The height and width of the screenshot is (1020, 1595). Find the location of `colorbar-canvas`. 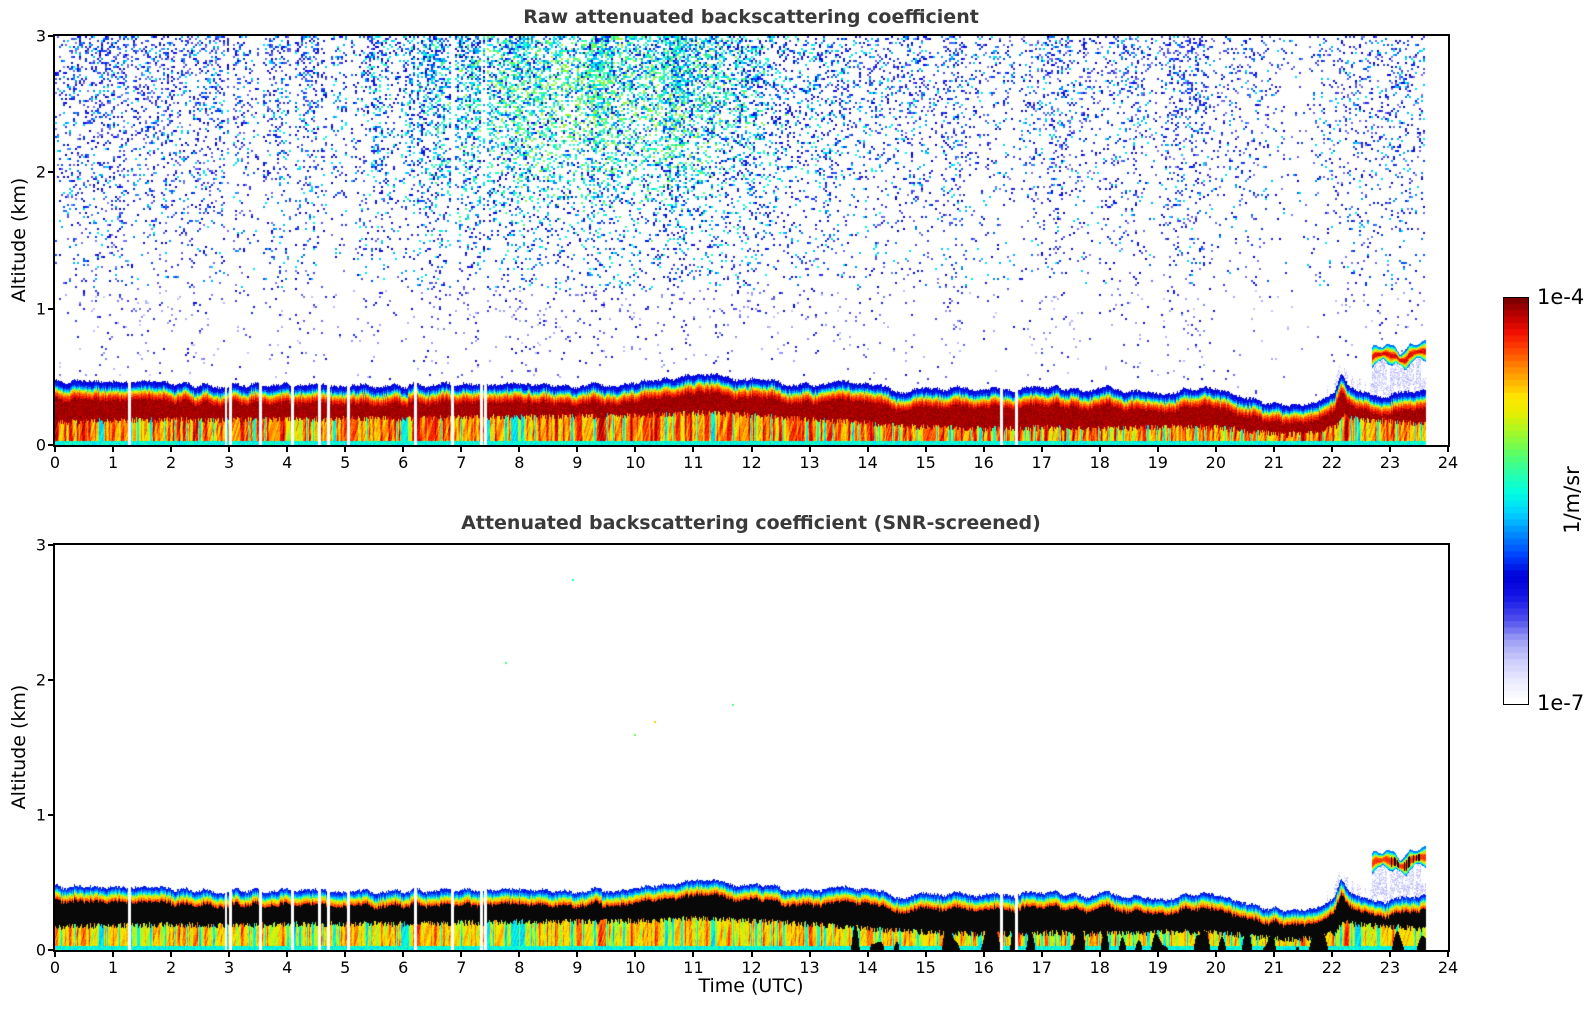

colorbar-canvas is located at coordinates (1516, 501).